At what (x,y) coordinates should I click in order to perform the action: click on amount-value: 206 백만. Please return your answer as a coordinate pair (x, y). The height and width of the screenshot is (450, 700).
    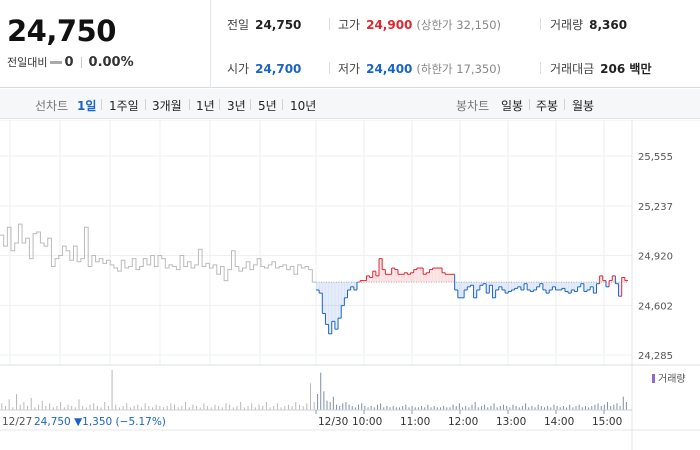
    Looking at the image, I should click on (626, 69).